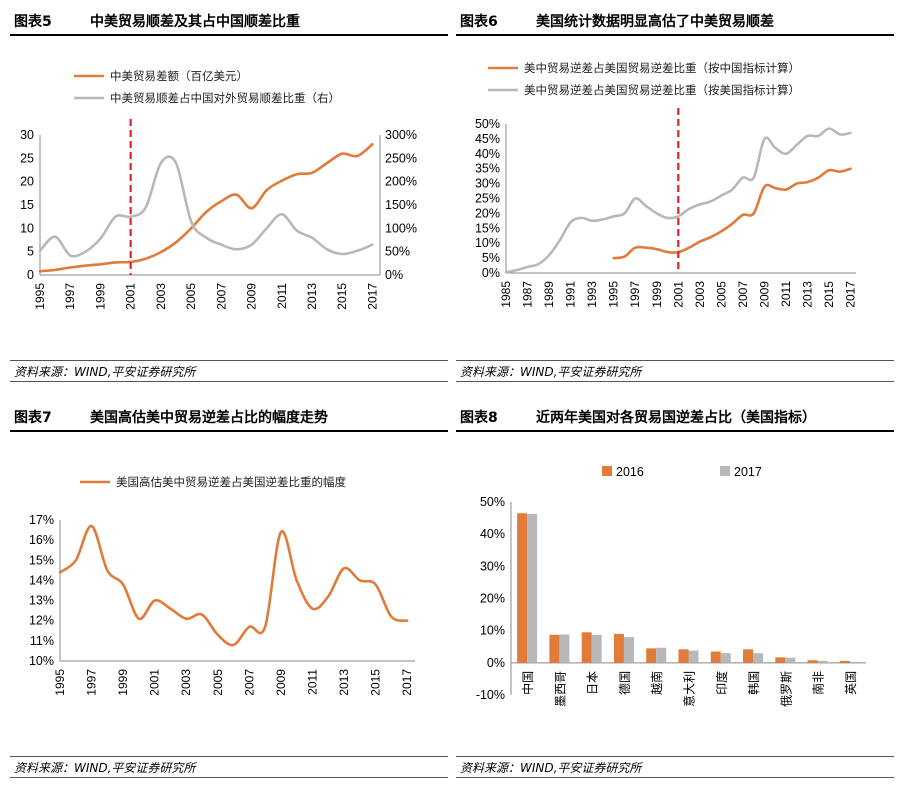 The image size is (898, 796). I want to click on y-tick-label: 35%, so click(487, 169).